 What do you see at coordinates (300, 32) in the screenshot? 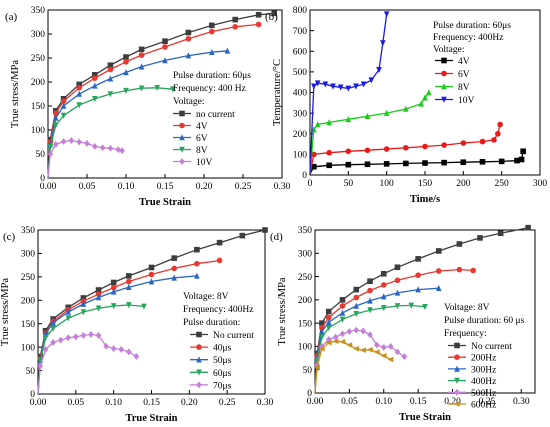
I see `y-tick-label: 700` at bounding box center [300, 32].